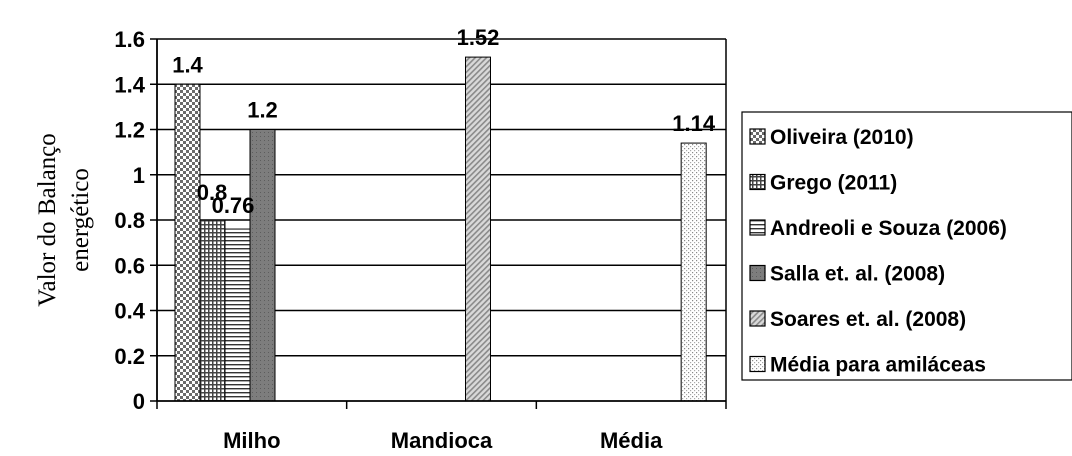  Describe the element at coordinates (857, 274) in the screenshot. I see `legend-label: Salla et. al. (2008)` at that location.